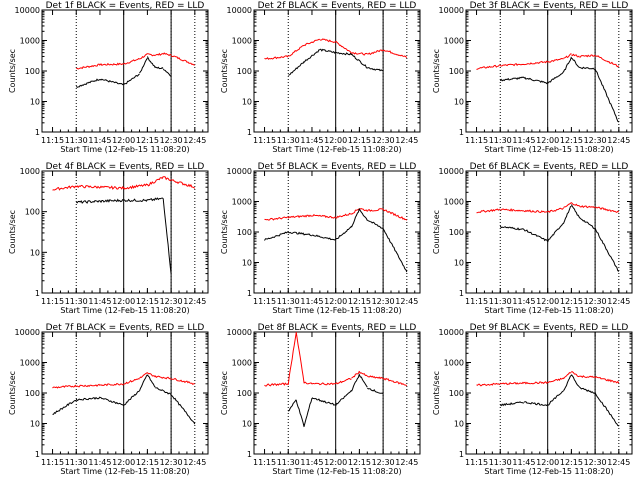 This screenshot has width=640, height=480. What do you see at coordinates (549, 6) in the screenshot?
I see `panel-title: Det 3f BLACK = Events, RED = LLD` at bounding box center [549, 6].